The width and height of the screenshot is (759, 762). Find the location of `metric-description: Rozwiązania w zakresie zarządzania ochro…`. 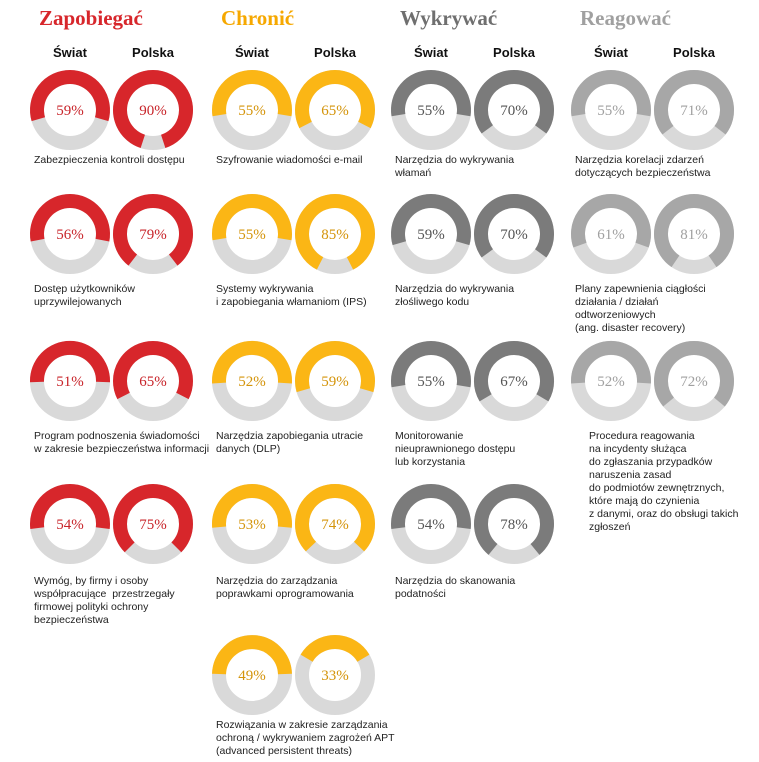

metric-description: Rozwiązania w zakresie zarządzania ochro… is located at coordinates (305, 738).